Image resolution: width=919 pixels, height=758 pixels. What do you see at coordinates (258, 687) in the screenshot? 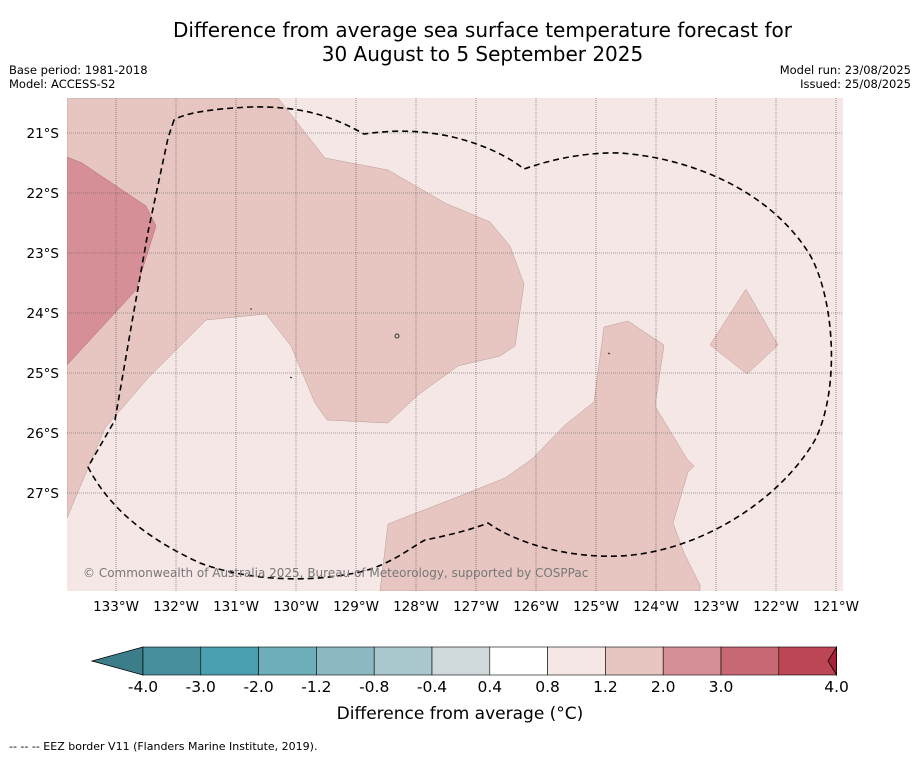
I see `colorbar-tick-label: -2.0` at bounding box center [258, 687].